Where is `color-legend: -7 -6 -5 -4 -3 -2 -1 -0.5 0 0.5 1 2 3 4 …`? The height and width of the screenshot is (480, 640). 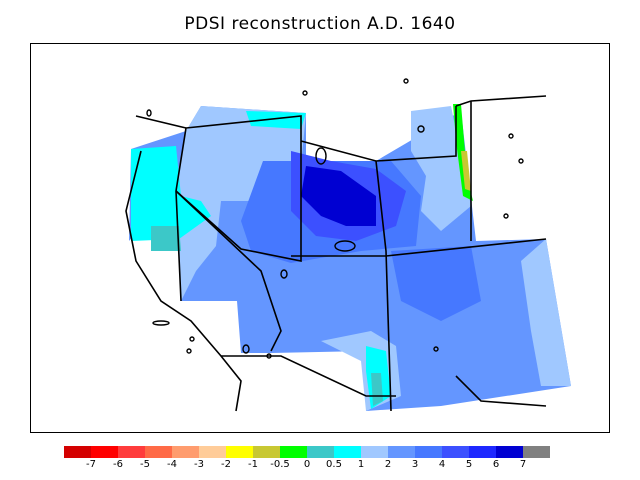
color-legend: -7 -6 -5 -4 -3 -2 -1 -0.5 0 0.5 1 2 3 4 … is located at coordinates (320, 461).